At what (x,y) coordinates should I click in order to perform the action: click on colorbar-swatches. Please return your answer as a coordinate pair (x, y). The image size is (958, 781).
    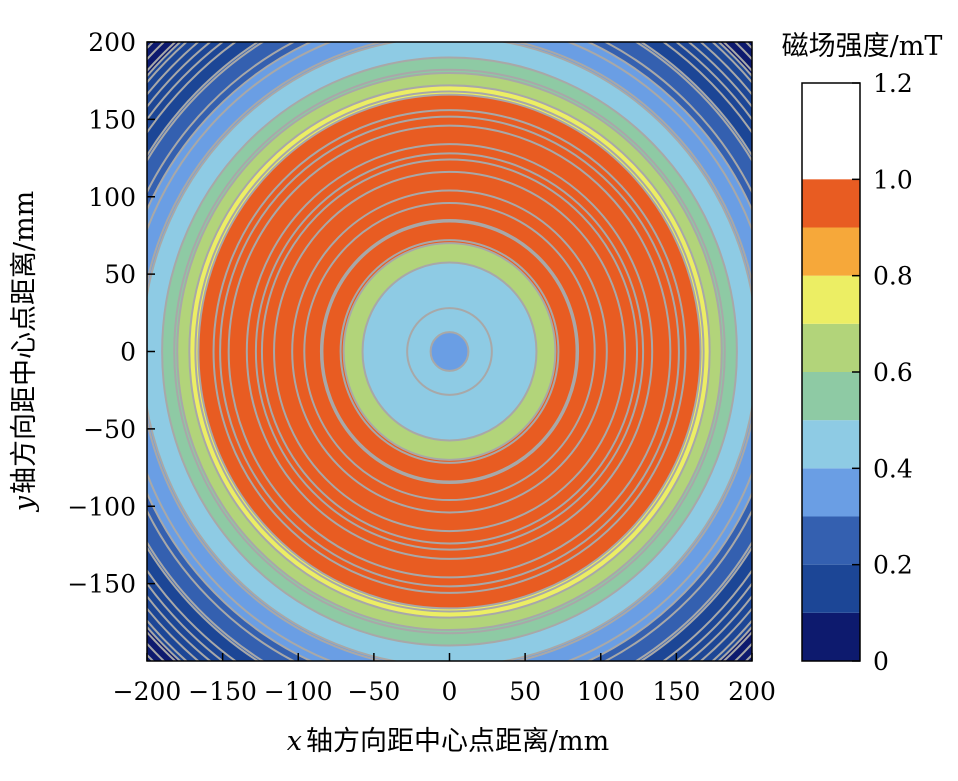
    Looking at the image, I should click on (831, 420).